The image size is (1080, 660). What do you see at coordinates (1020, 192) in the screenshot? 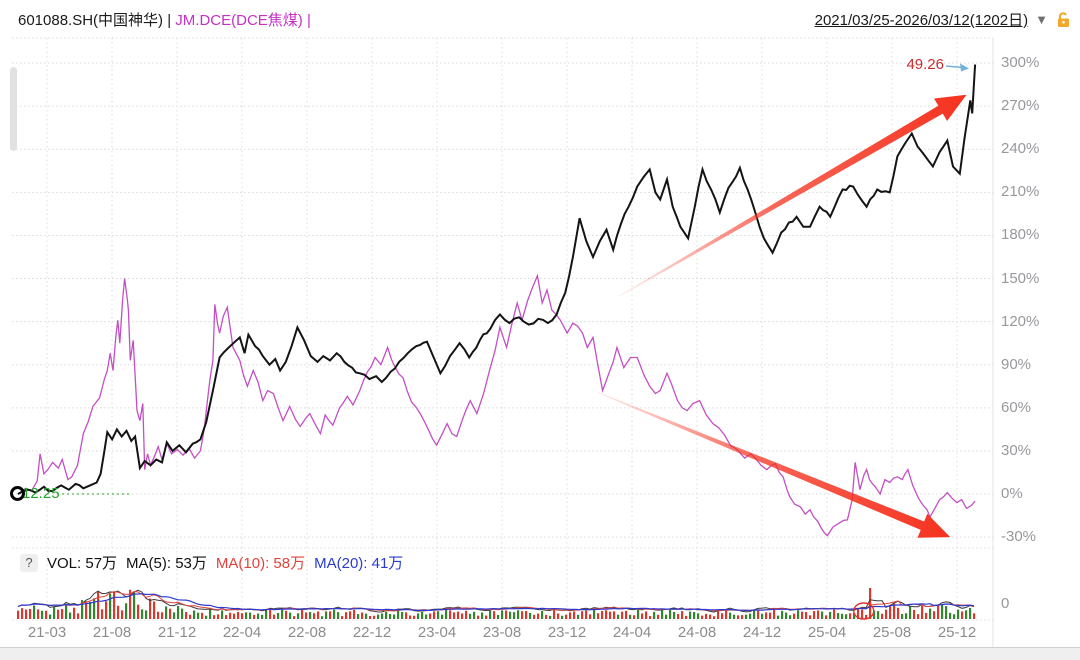
I see `y-axis-label: 210%` at bounding box center [1020, 192].